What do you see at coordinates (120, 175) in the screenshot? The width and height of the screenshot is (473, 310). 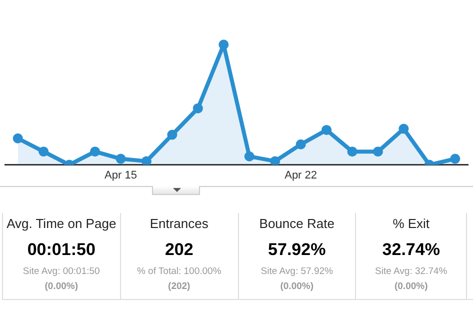 I see `x-tick-label: Apr 15` at bounding box center [120, 175].